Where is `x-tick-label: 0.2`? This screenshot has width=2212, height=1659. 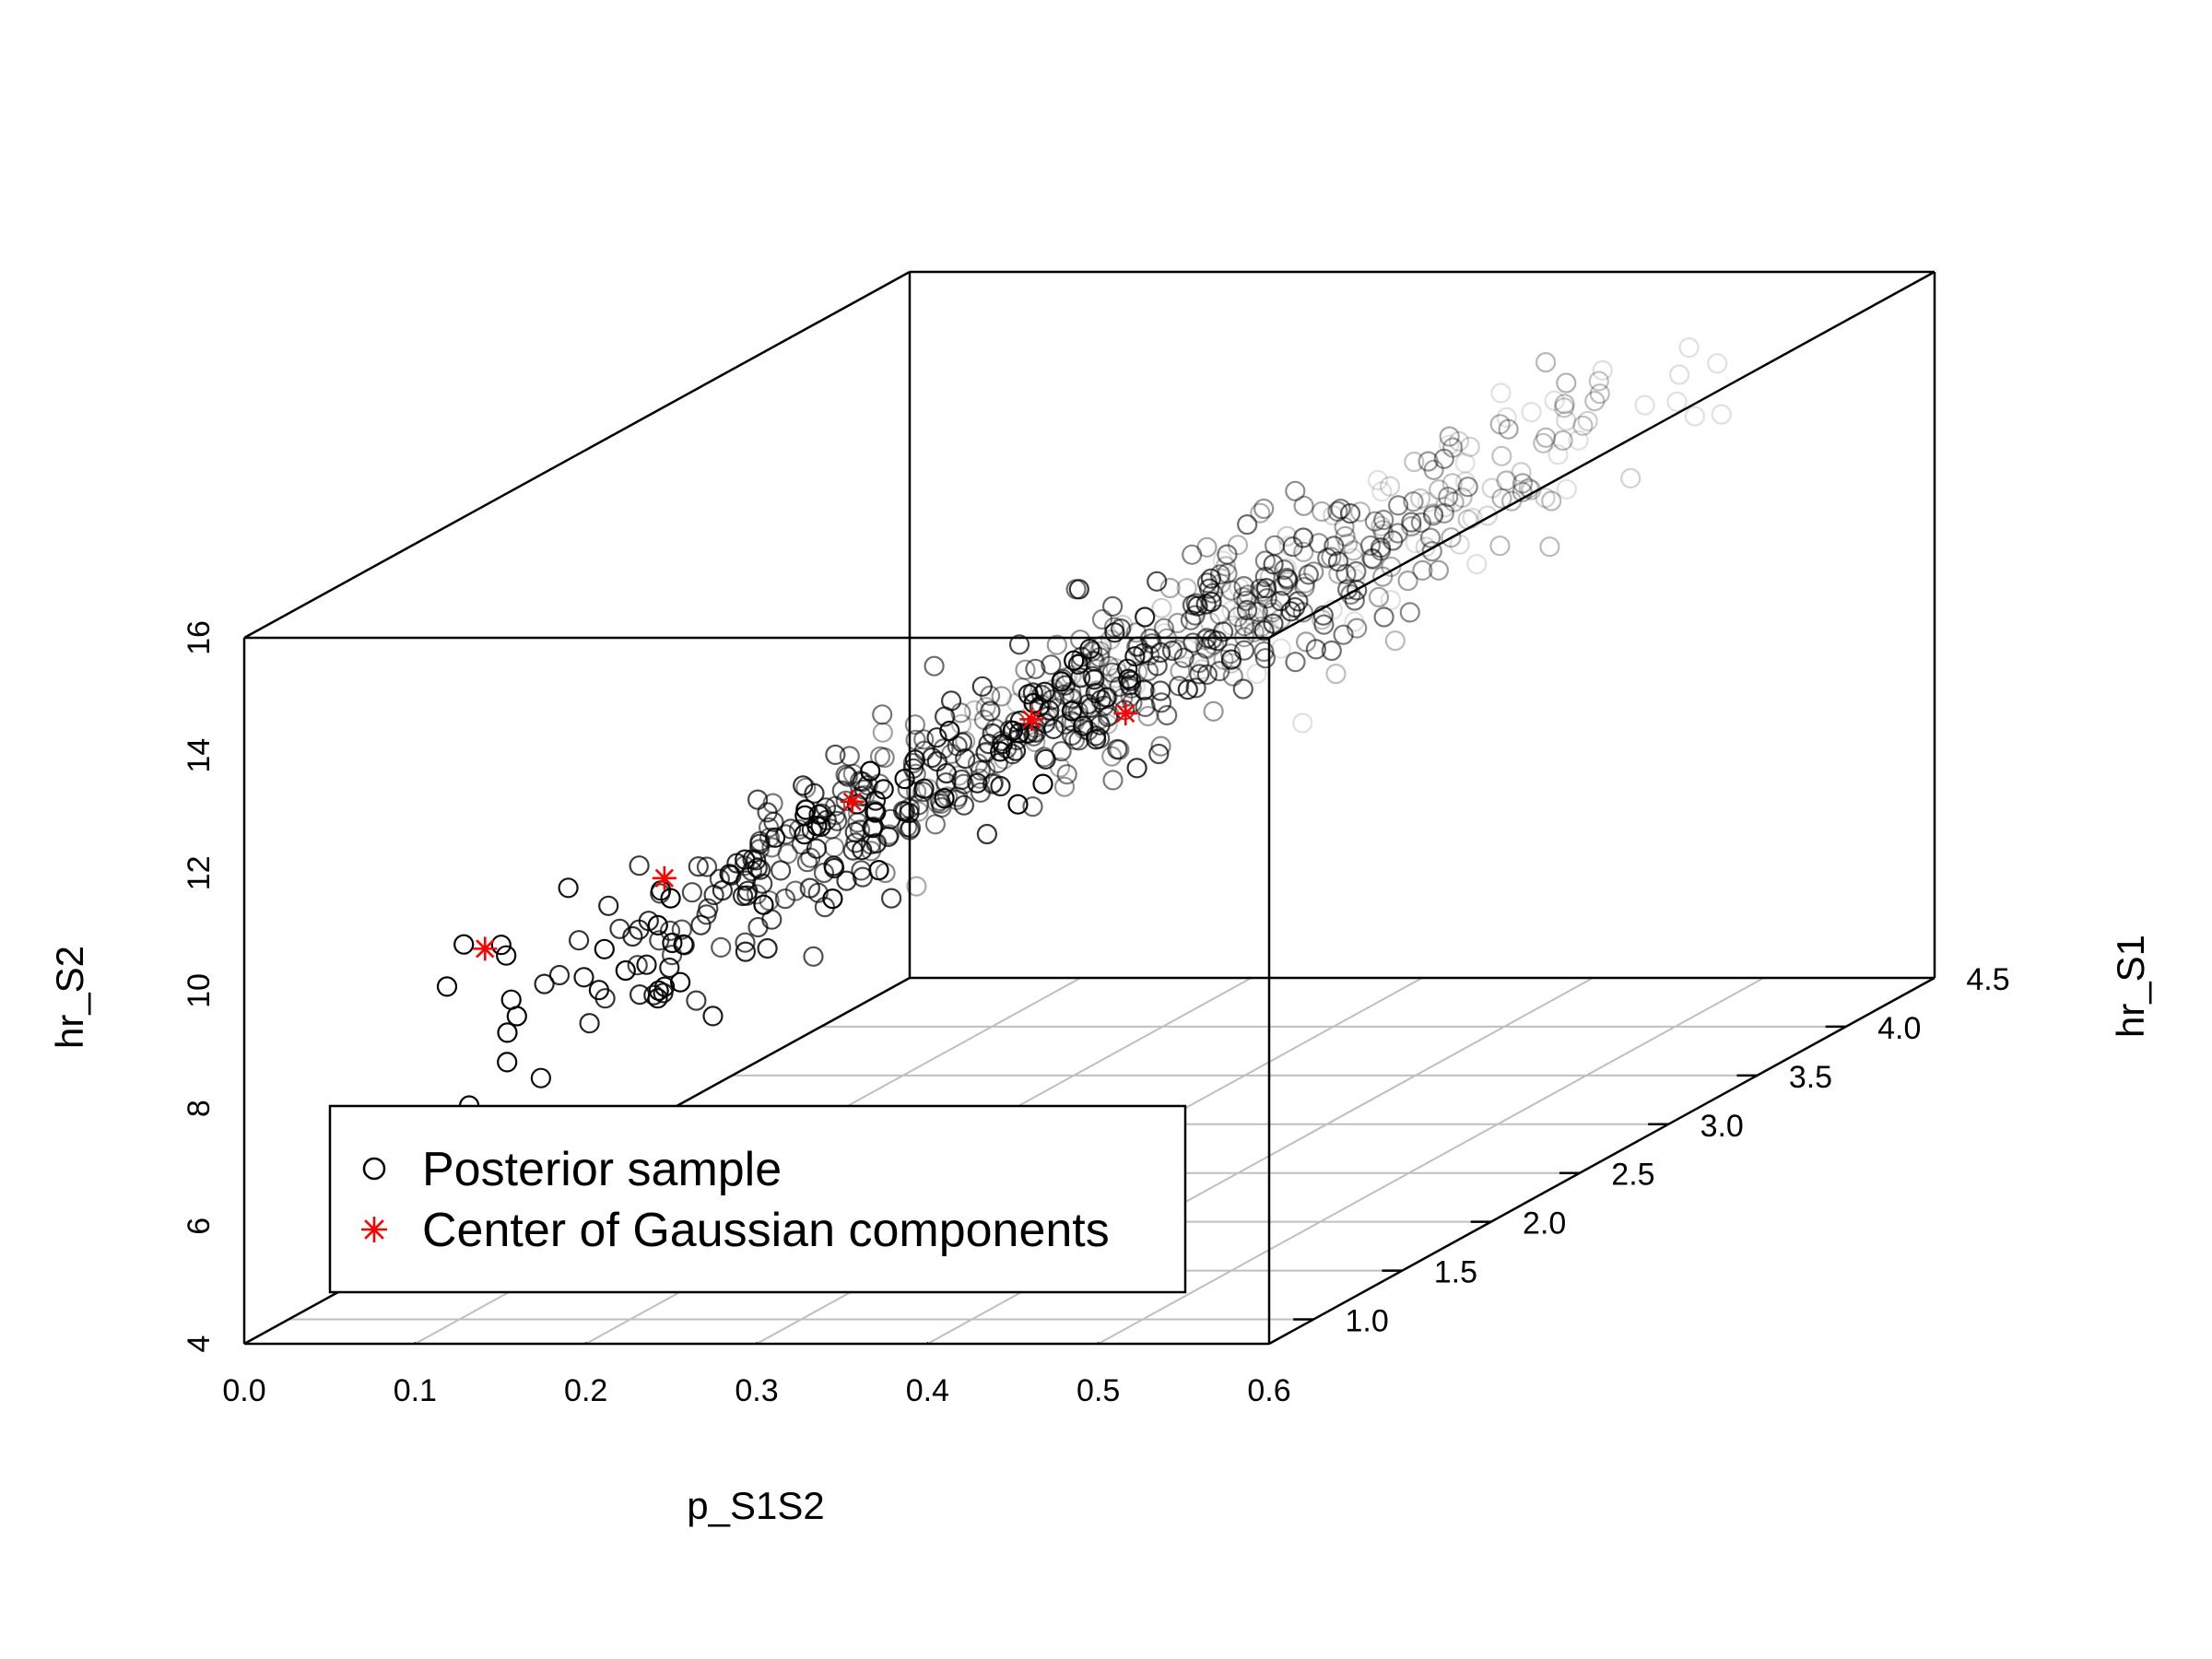
x-tick-label: 0.2 is located at coordinates (585, 1390).